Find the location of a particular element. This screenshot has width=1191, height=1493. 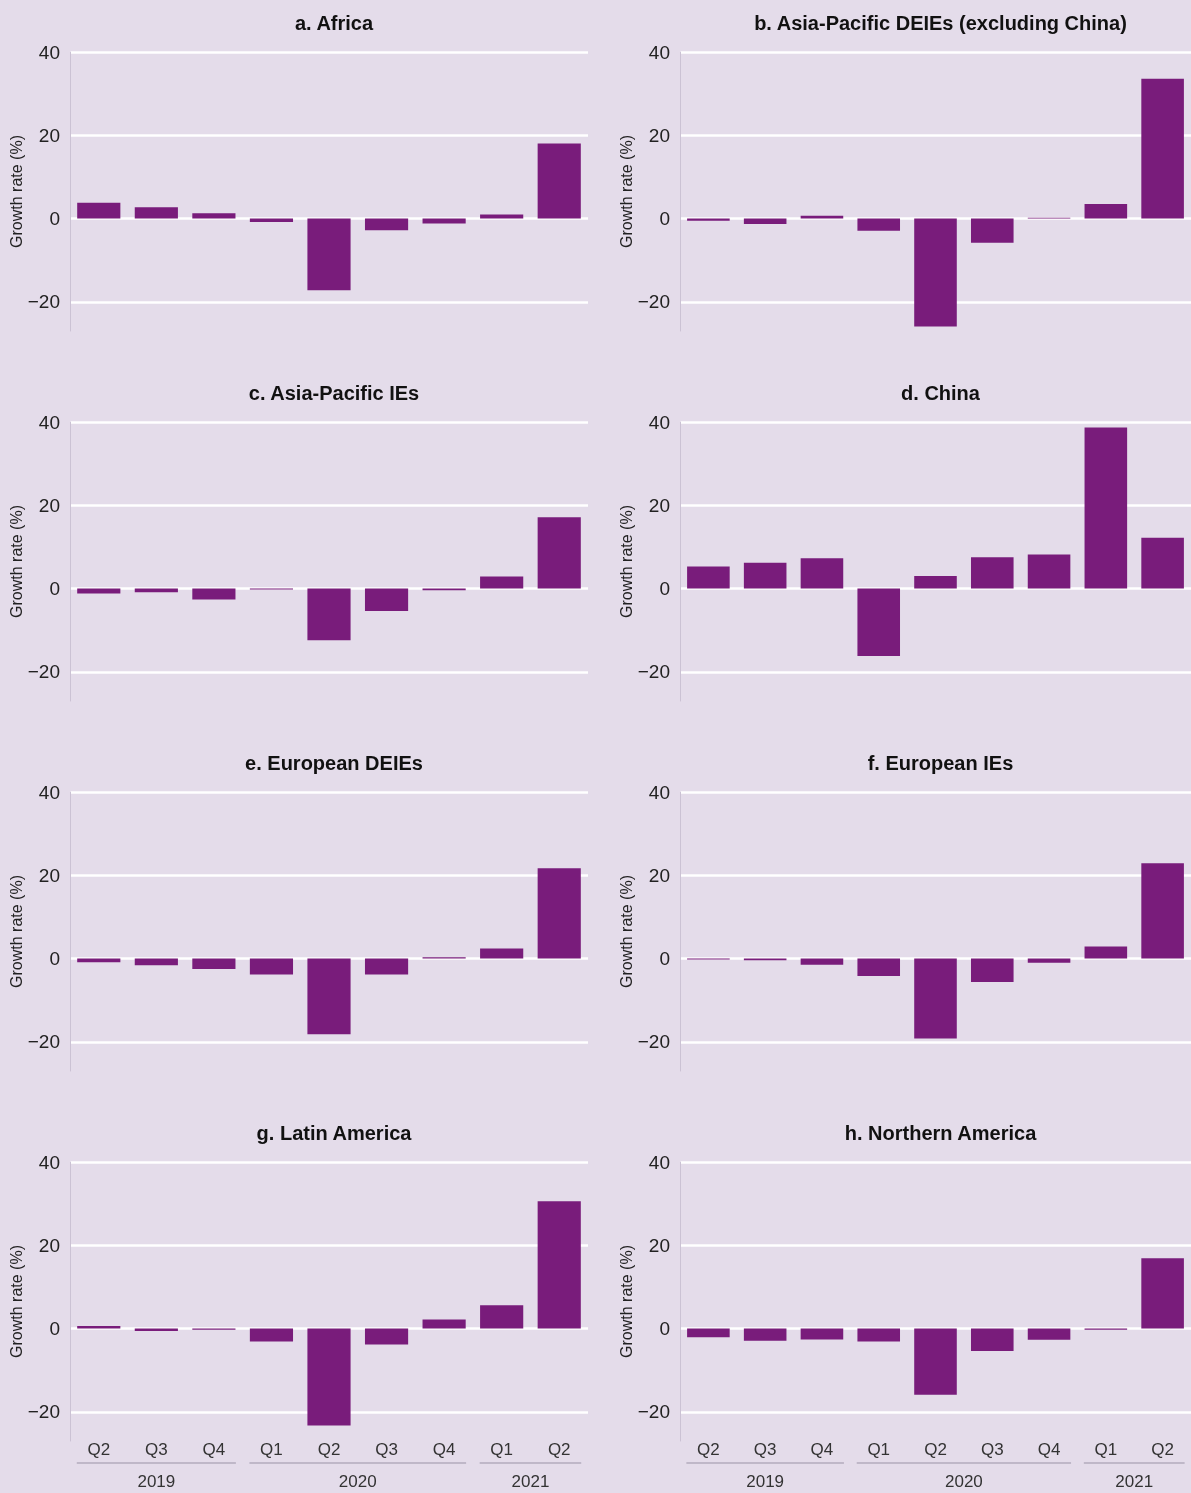

chart-title: f. European IEs is located at coordinates (940, 763).